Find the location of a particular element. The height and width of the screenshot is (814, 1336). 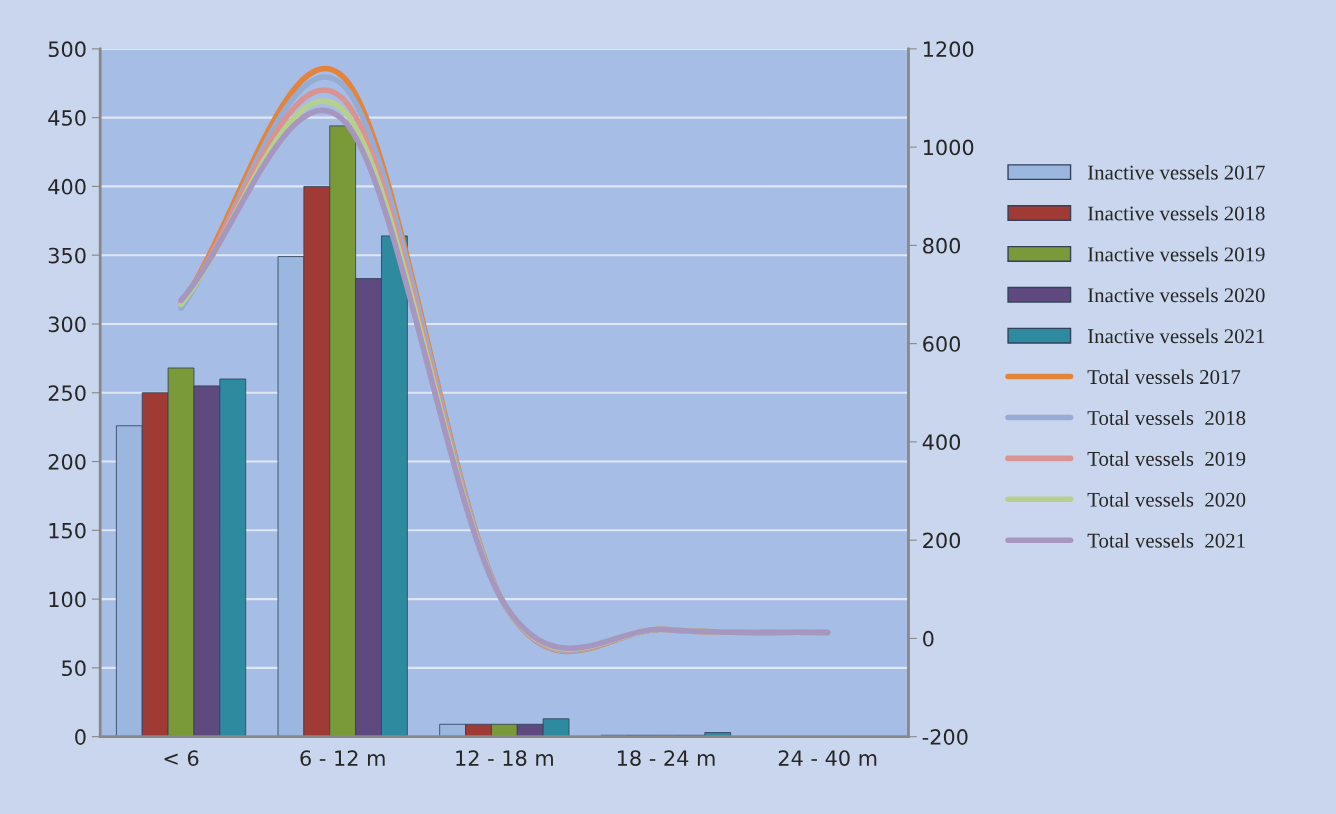

y-tick-label: 300 is located at coordinates (67, 324).